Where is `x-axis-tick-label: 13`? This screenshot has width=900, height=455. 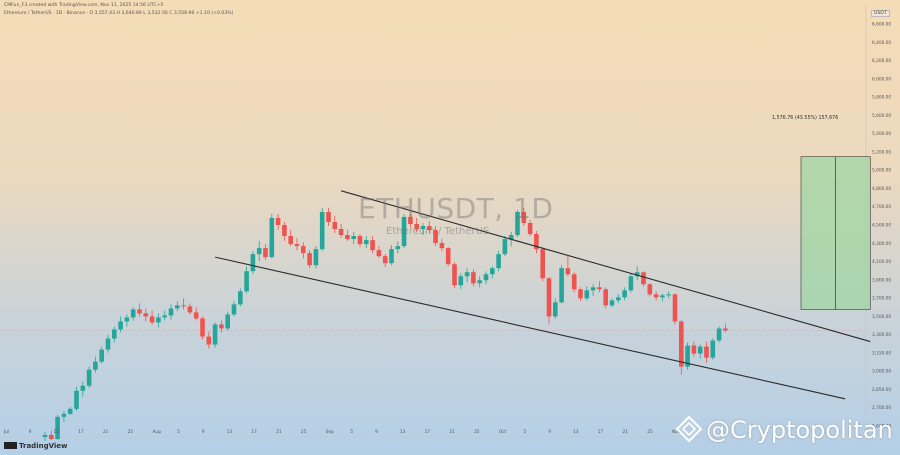 x-axis-tick-label: 13 is located at coordinates (576, 432).